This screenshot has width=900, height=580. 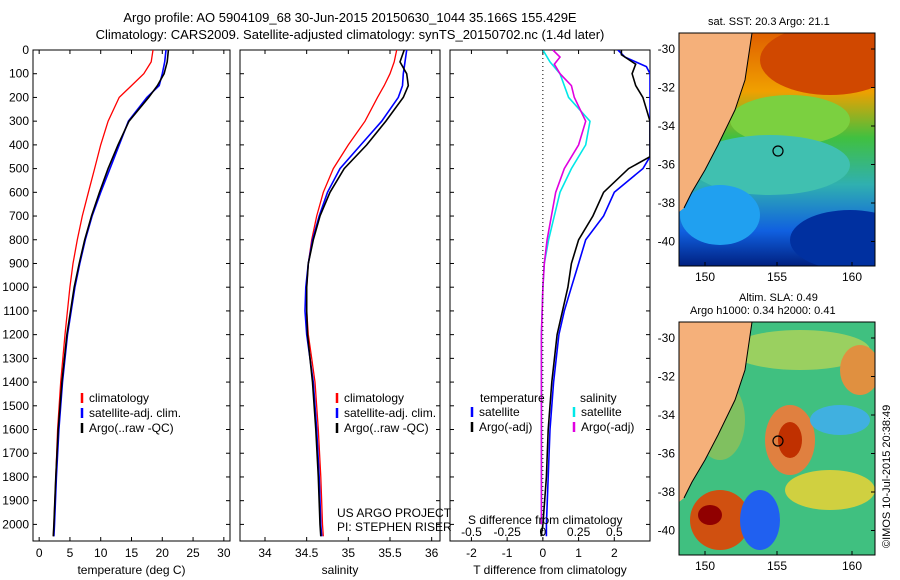 I want to click on x2-tick-label: 0.25, so click(x=579, y=532).